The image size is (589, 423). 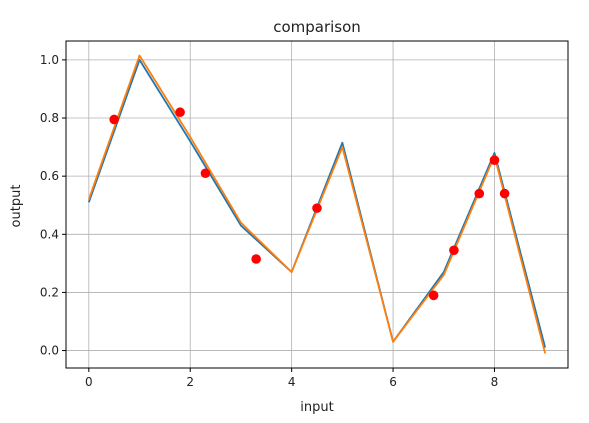 I want to click on x-tick-label-0: 0, so click(x=89, y=382).